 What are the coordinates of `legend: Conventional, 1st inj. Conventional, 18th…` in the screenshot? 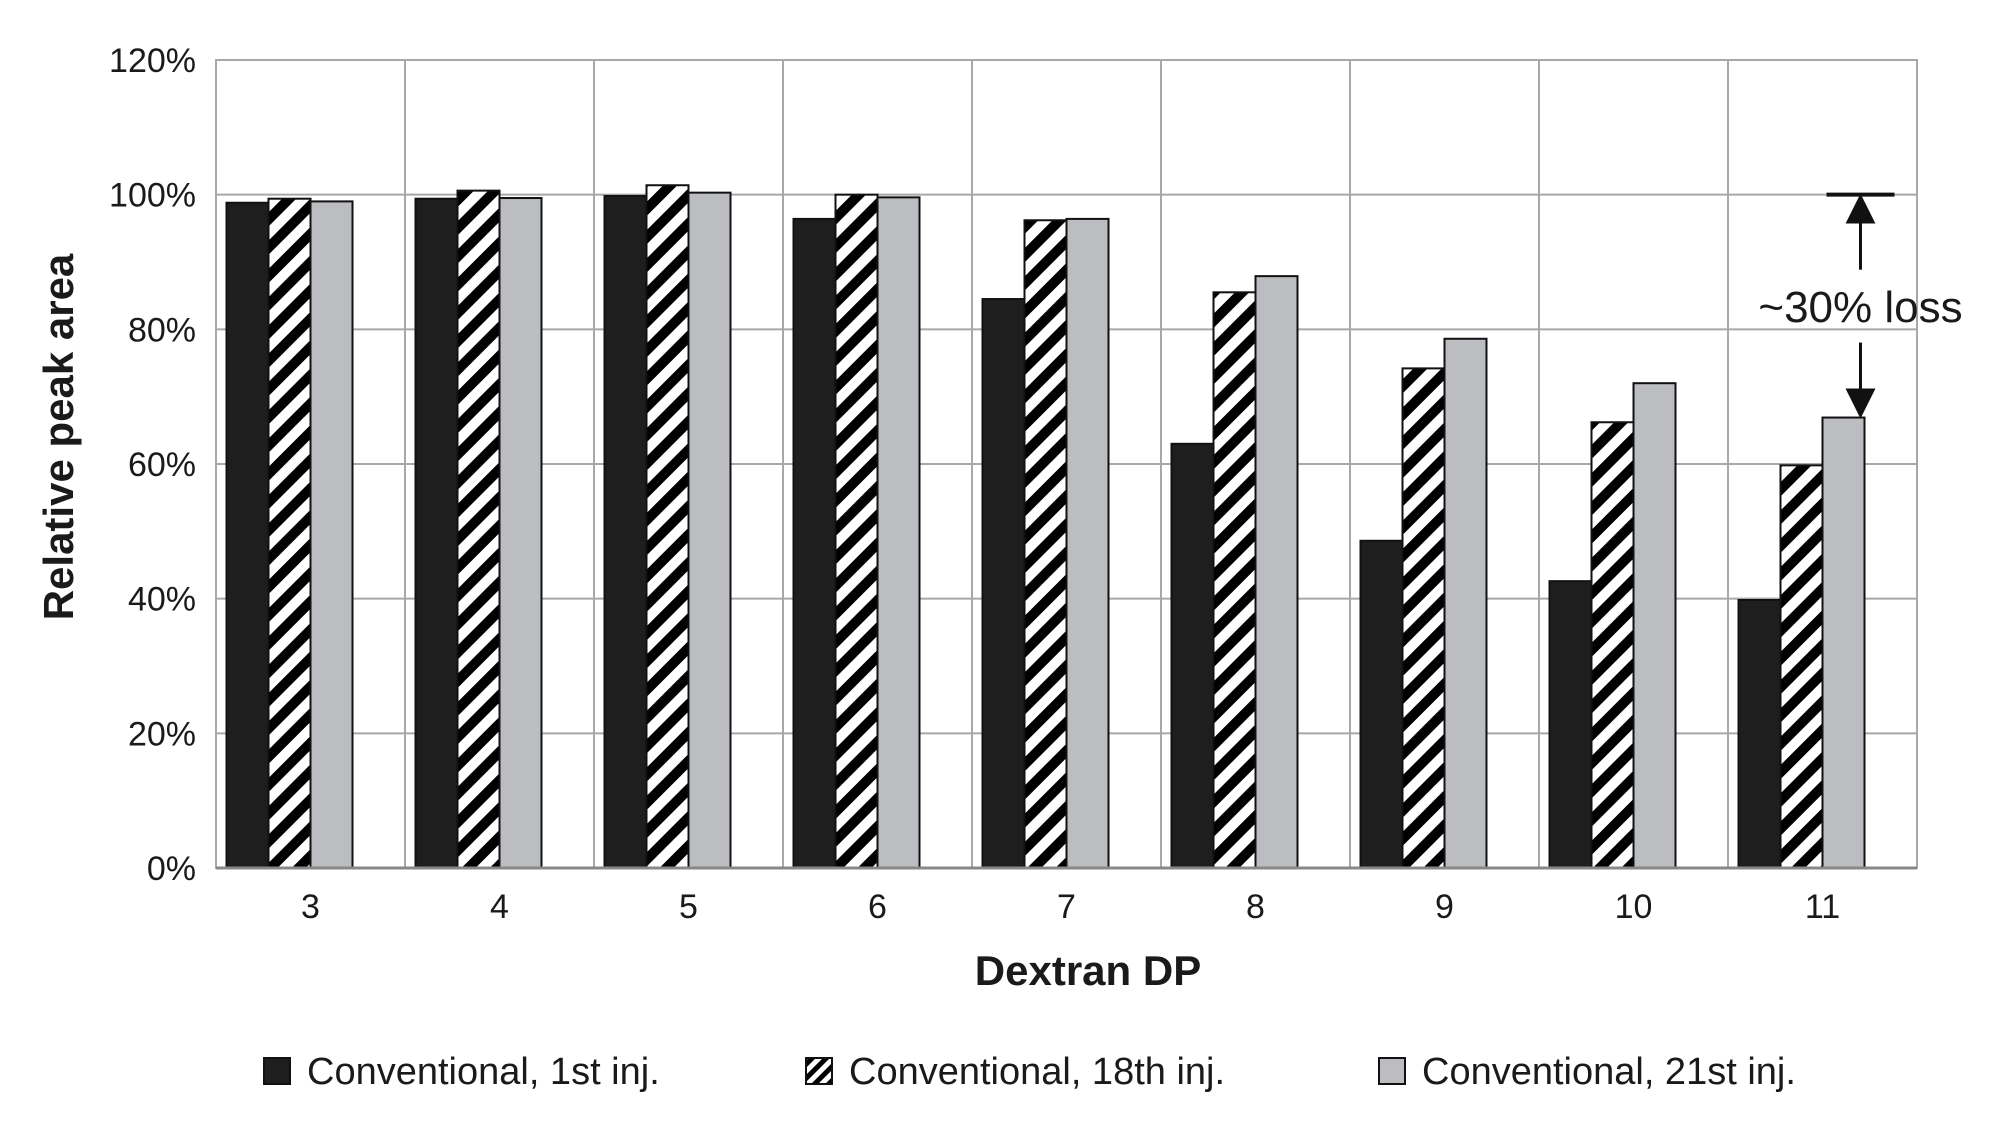 It's located at (1029, 1072).